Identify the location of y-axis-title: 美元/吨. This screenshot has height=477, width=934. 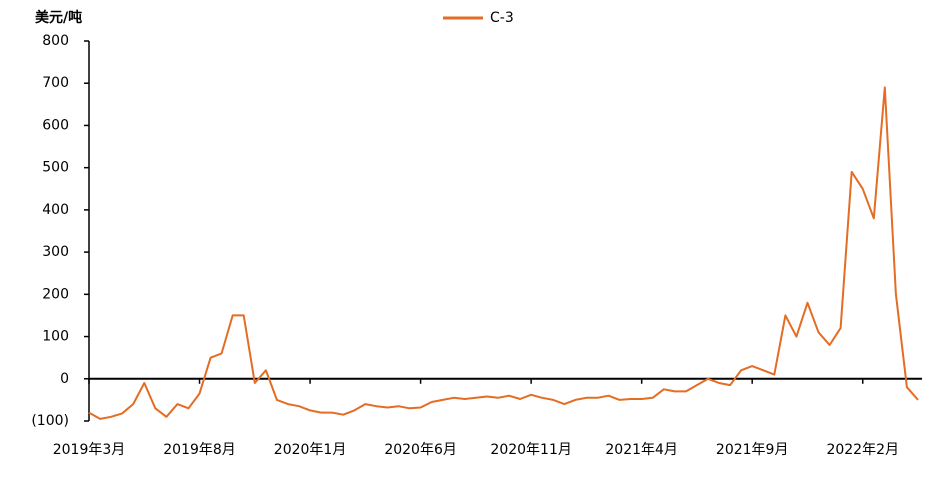
(58, 17).